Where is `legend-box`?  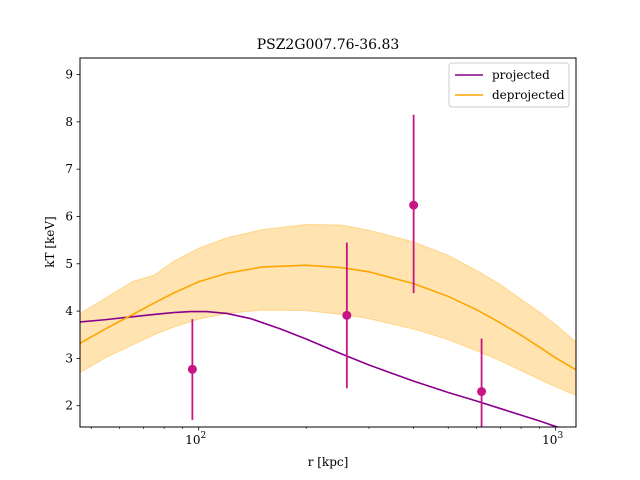 legend-box is located at coordinates (509, 85).